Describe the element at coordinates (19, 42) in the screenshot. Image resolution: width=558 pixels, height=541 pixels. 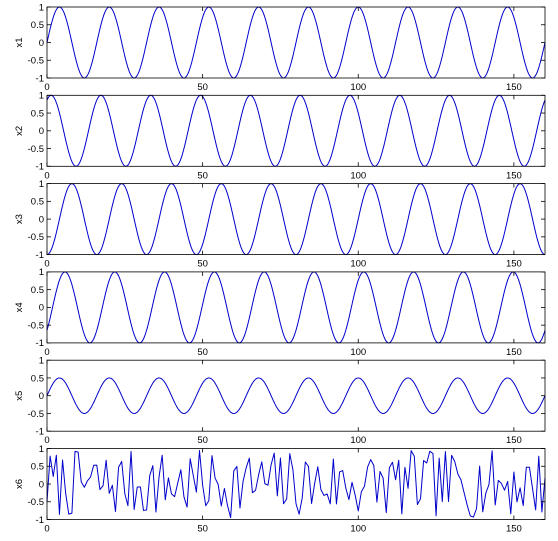
I see `y-axis-label-x1: x1` at that location.